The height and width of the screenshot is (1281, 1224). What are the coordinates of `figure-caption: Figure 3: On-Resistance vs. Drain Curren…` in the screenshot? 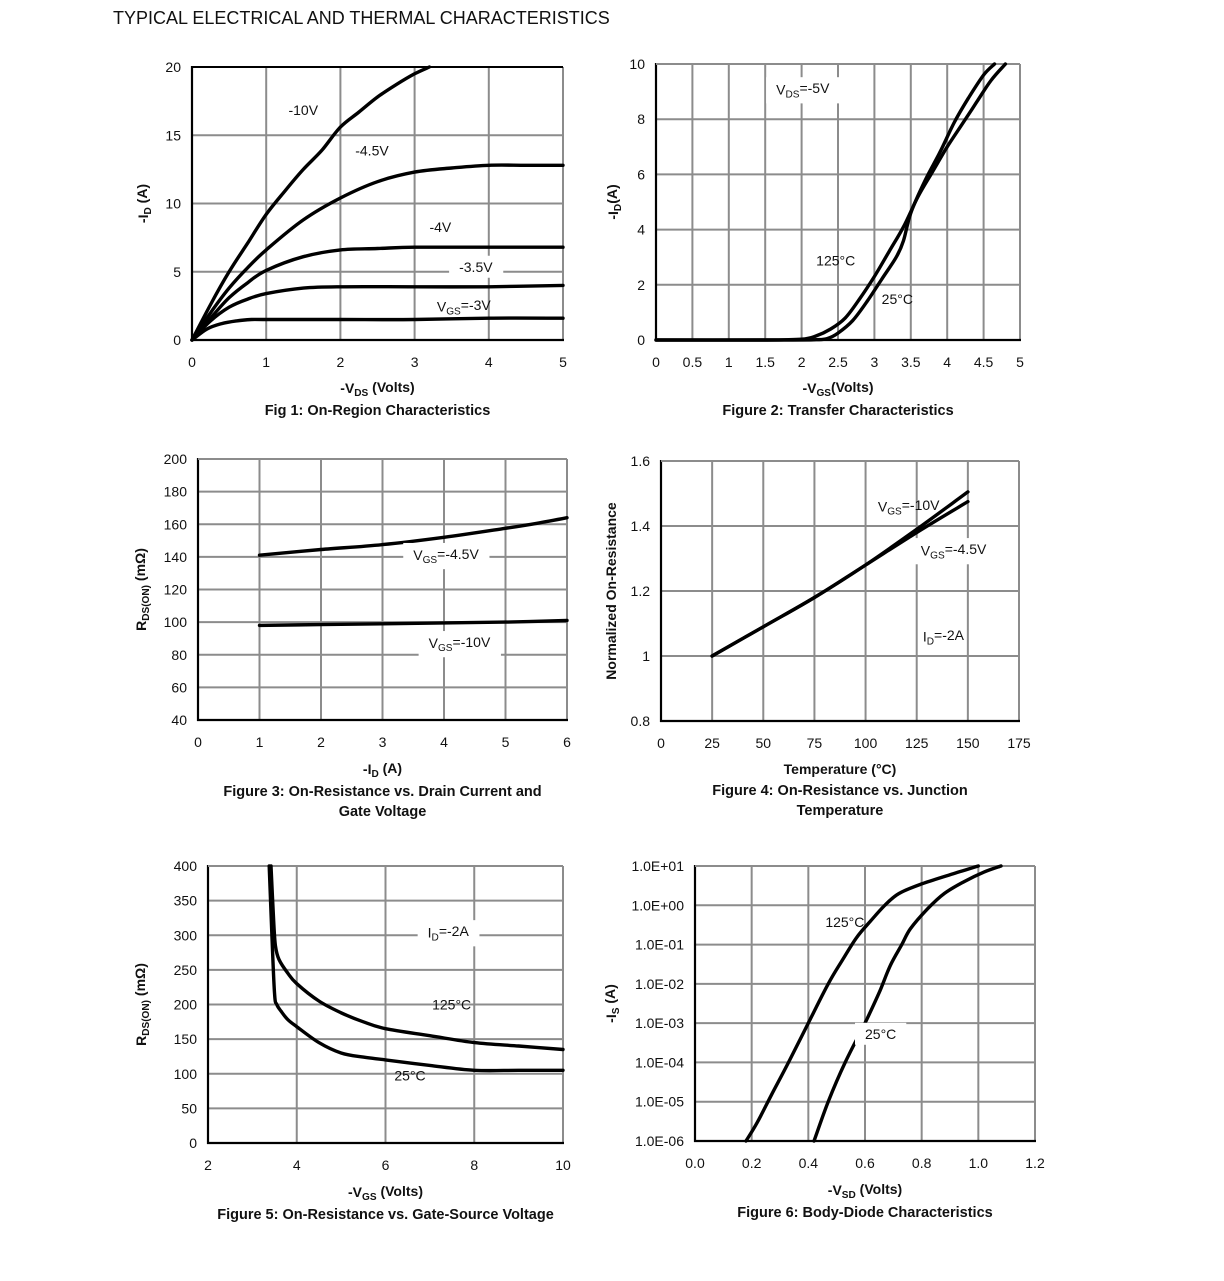 It's located at (382, 792).